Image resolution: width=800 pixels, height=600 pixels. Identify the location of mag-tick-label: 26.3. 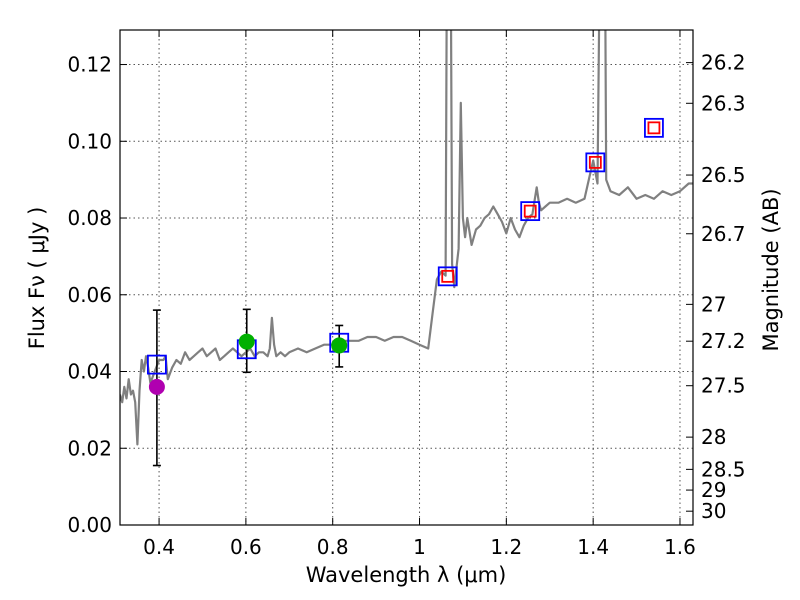
(723, 103).